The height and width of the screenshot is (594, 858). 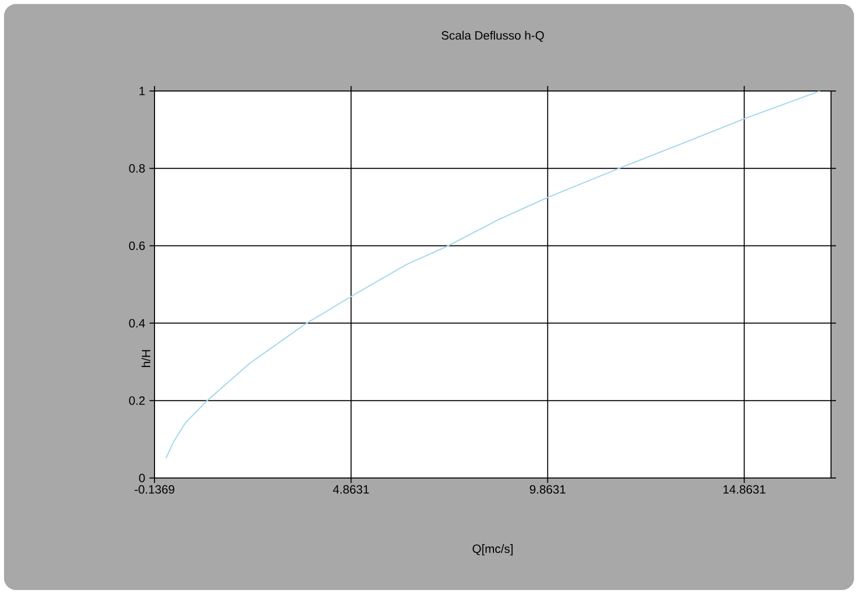 I want to click on x-tick-label: 14.8631, so click(x=744, y=489).